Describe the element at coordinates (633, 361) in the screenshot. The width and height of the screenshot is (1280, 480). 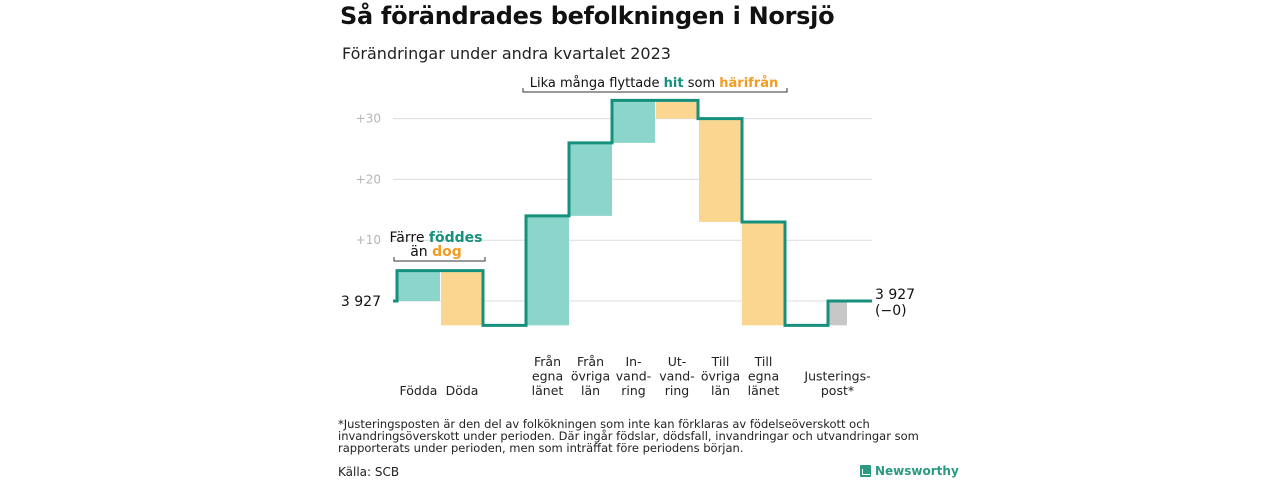
I see `category-label: In-` at that location.